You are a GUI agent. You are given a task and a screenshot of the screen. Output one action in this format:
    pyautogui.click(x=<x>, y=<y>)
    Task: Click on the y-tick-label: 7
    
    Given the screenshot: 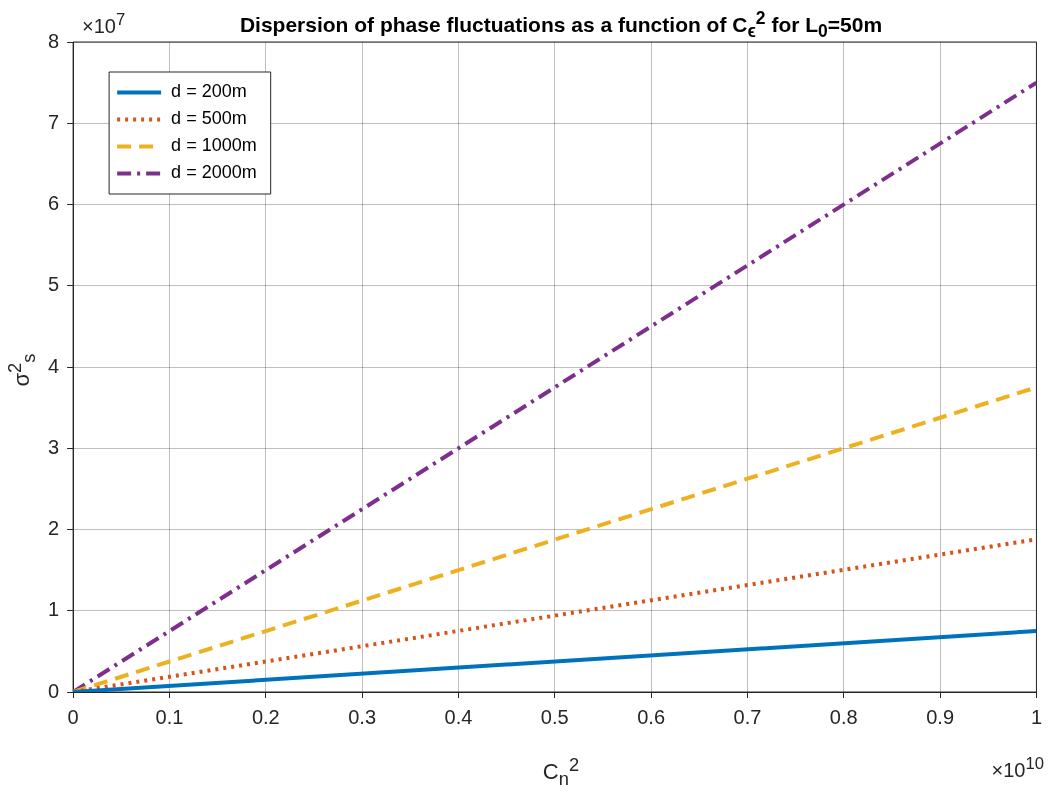 What is the action you would take?
    pyautogui.click(x=54, y=121)
    